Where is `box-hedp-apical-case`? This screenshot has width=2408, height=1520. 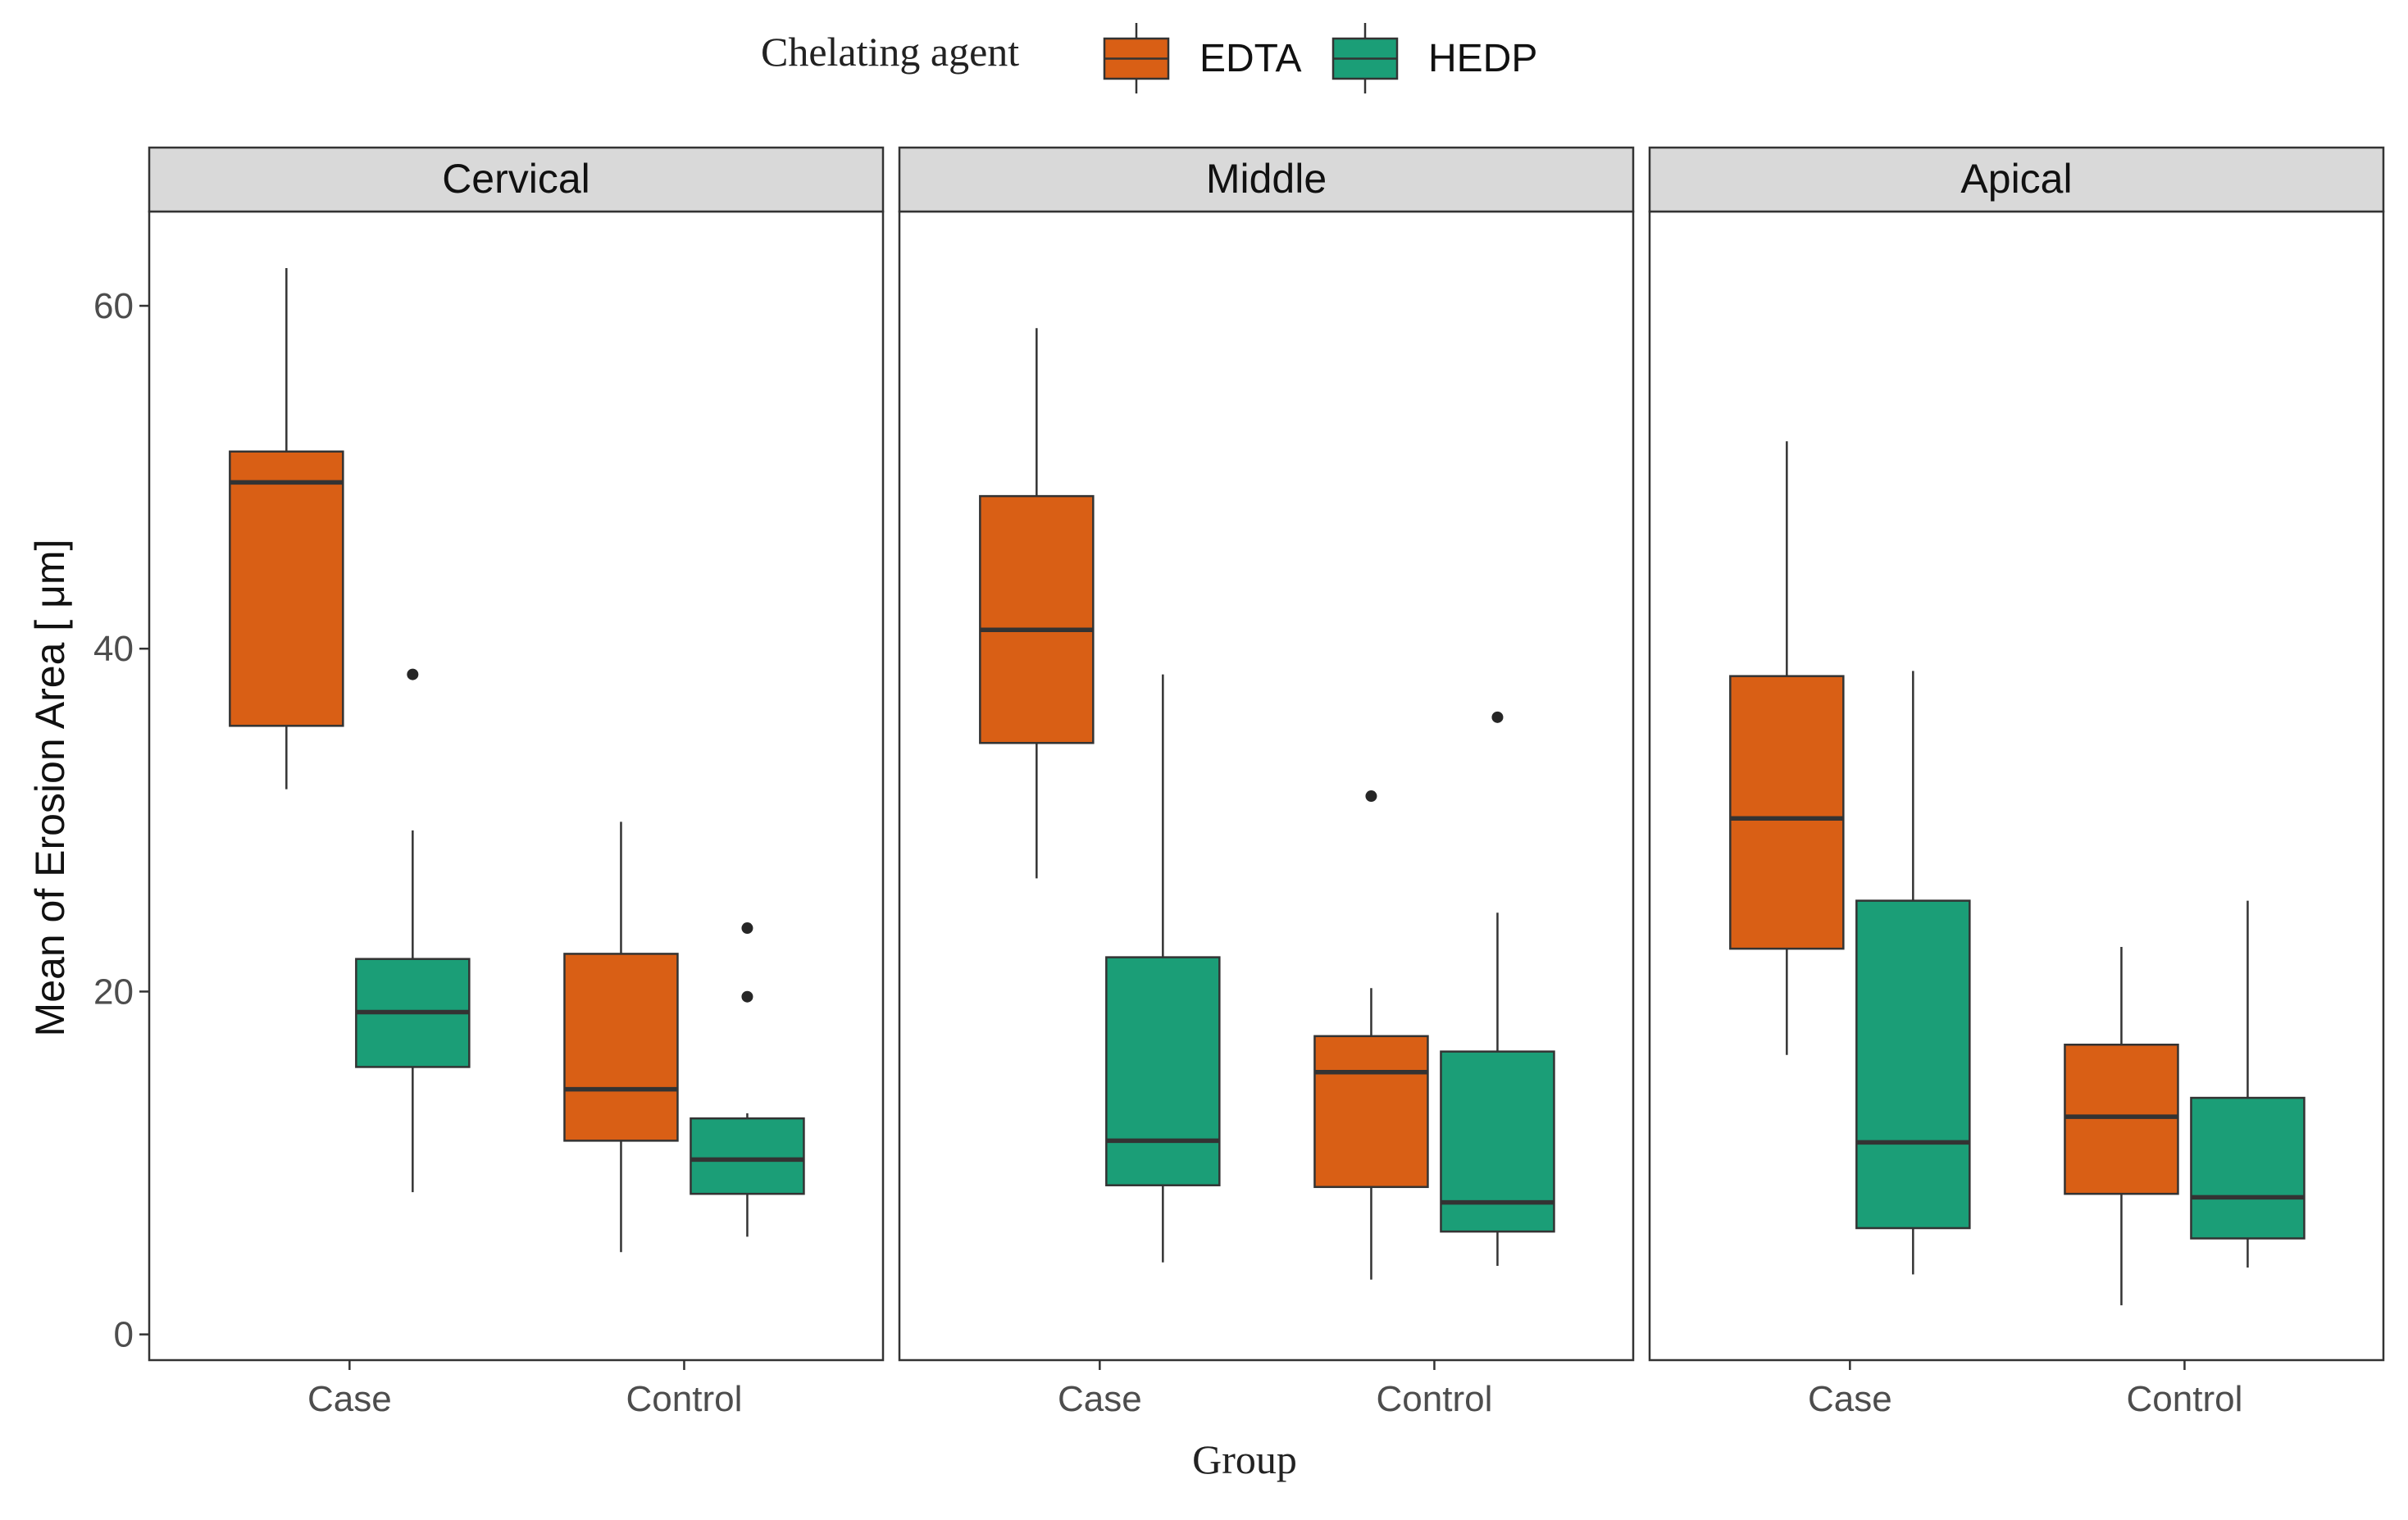 box-hedp-apical-case is located at coordinates (1913, 973).